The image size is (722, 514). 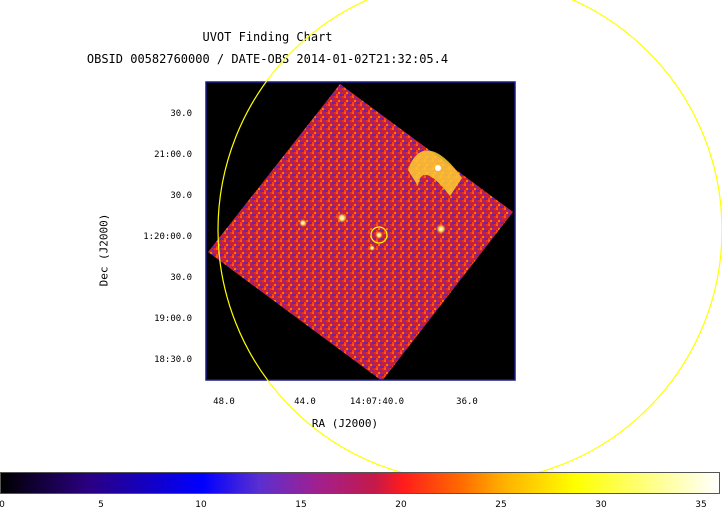 What do you see at coordinates (173, 319) in the screenshot?
I see `y-tick-label: 19:00.0` at bounding box center [173, 319].